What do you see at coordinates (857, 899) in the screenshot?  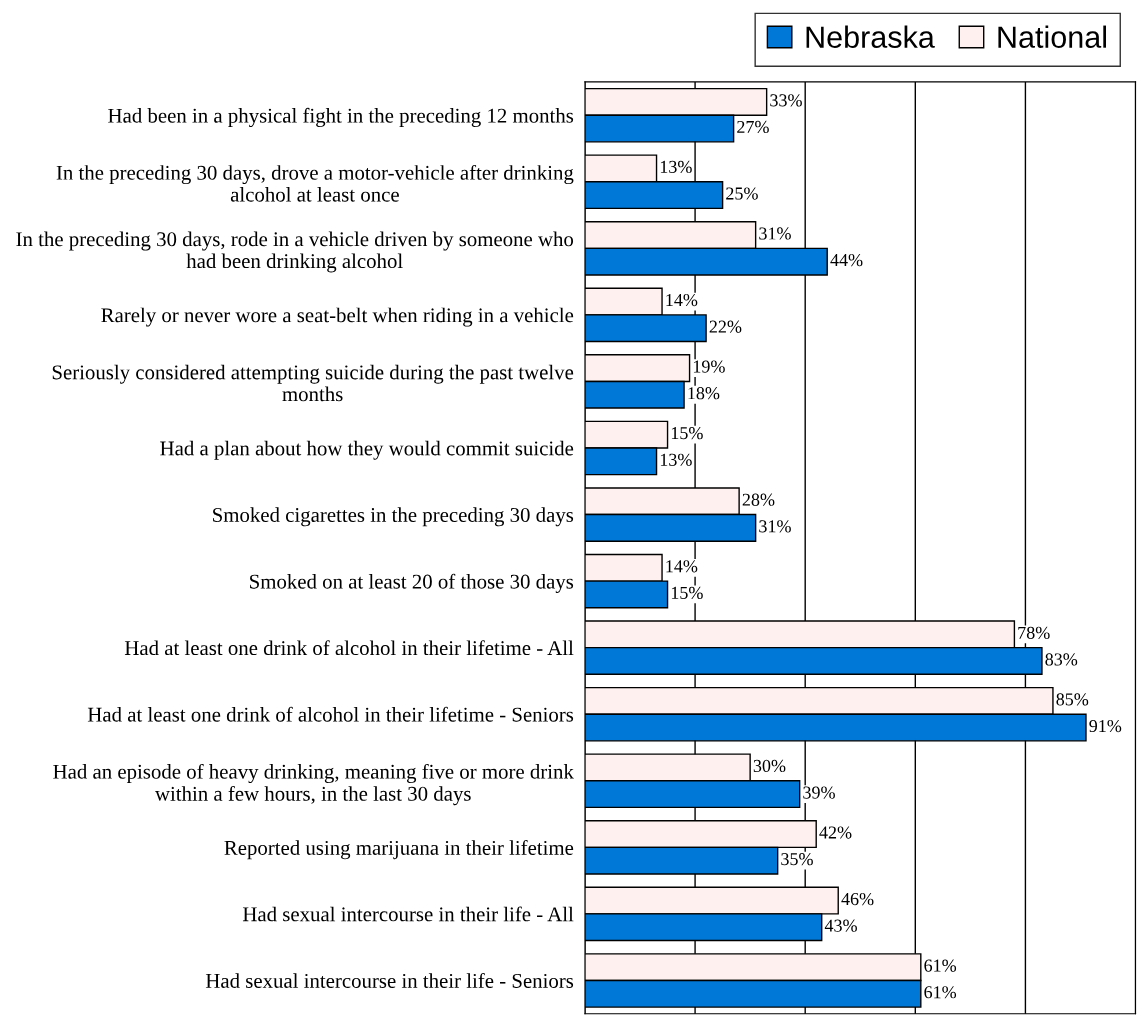 I see `data-label: 46%` at bounding box center [857, 899].